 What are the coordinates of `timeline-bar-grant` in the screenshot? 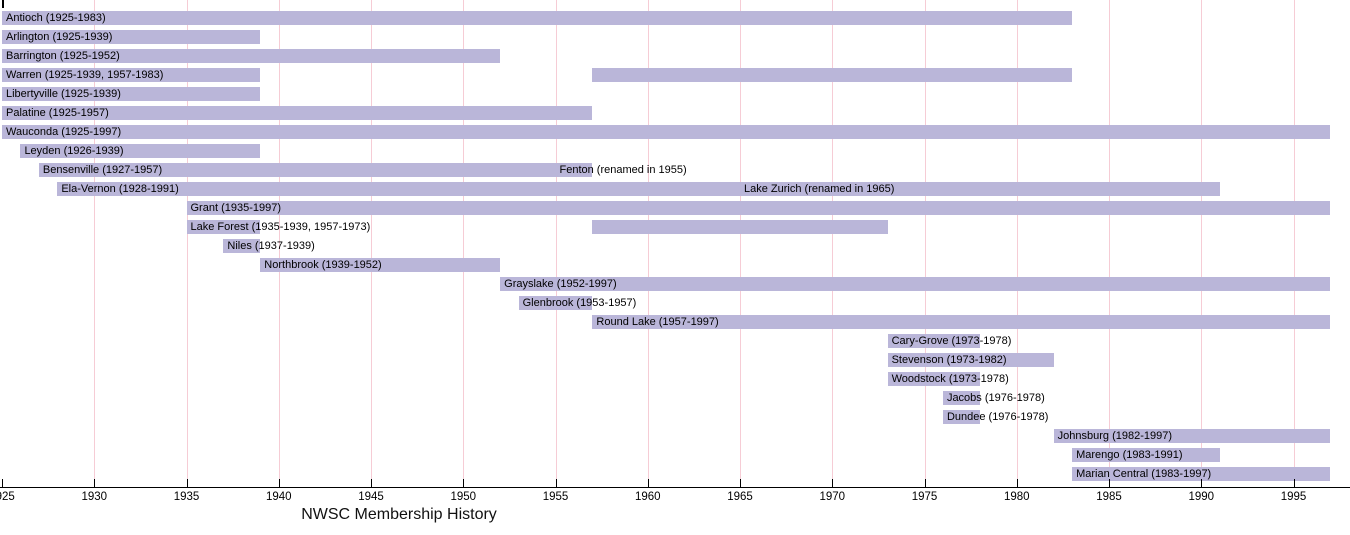 It's located at (758, 208).